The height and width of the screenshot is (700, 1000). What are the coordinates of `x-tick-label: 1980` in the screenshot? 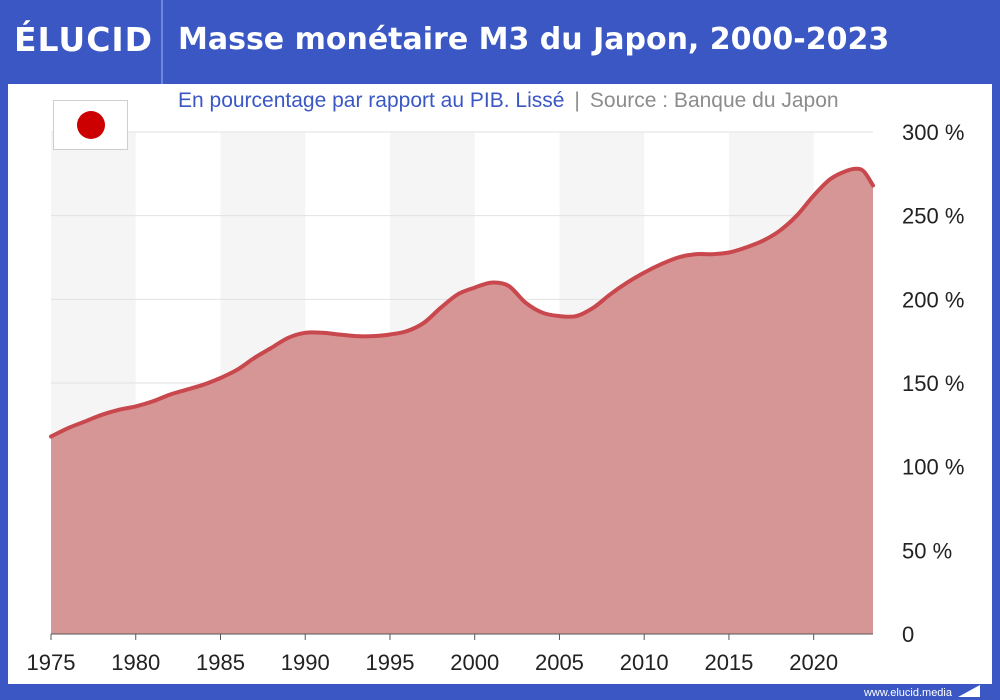 It's located at (135, 662).